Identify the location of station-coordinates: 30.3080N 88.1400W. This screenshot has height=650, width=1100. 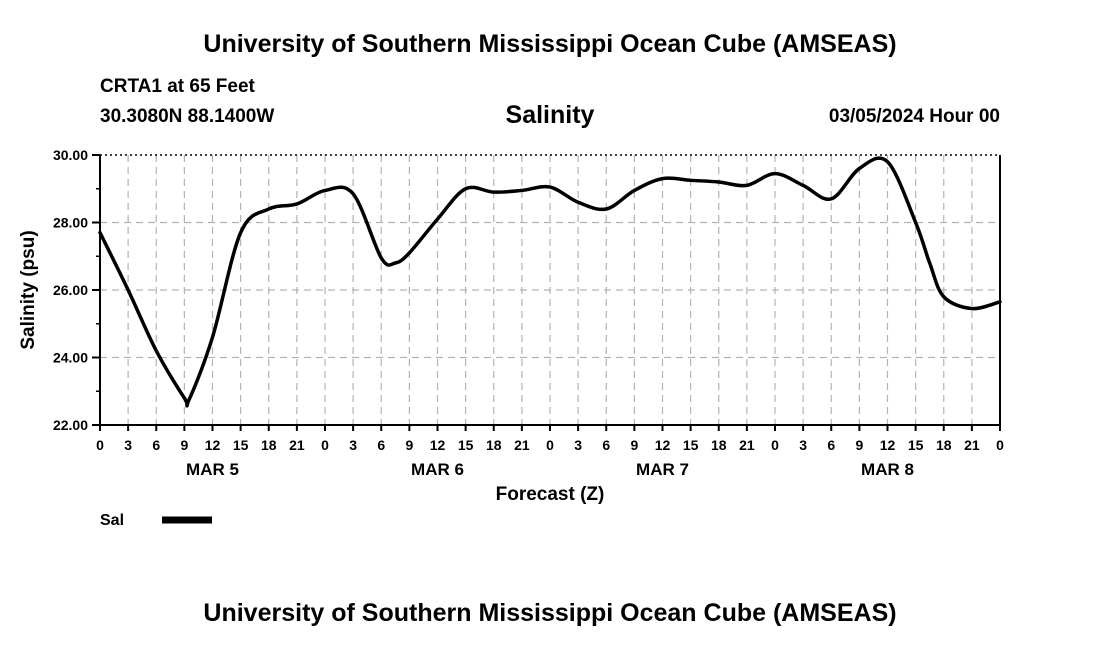
(187, 116).